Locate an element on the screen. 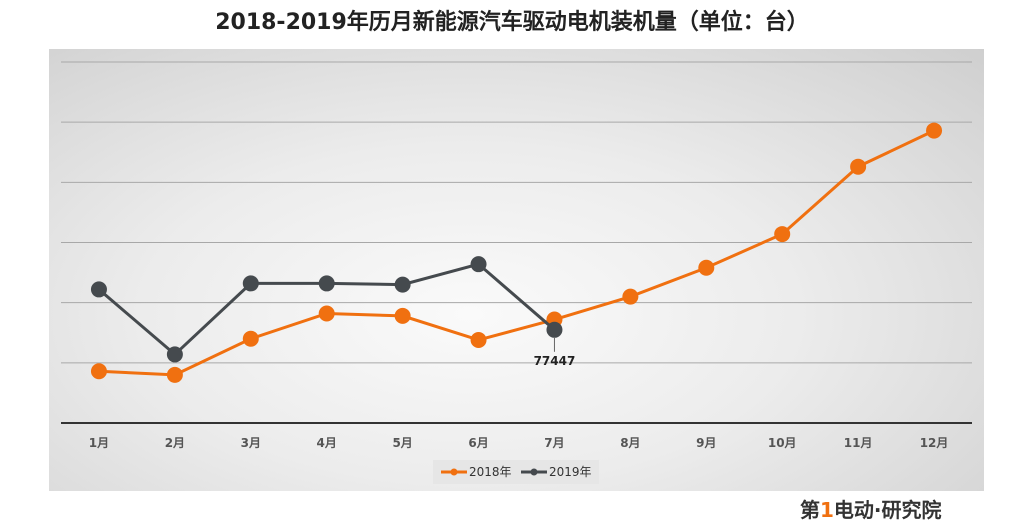 This screenshot has width=1024, height=523. legend-label: 2018年 is located at coordinates (490, 472).